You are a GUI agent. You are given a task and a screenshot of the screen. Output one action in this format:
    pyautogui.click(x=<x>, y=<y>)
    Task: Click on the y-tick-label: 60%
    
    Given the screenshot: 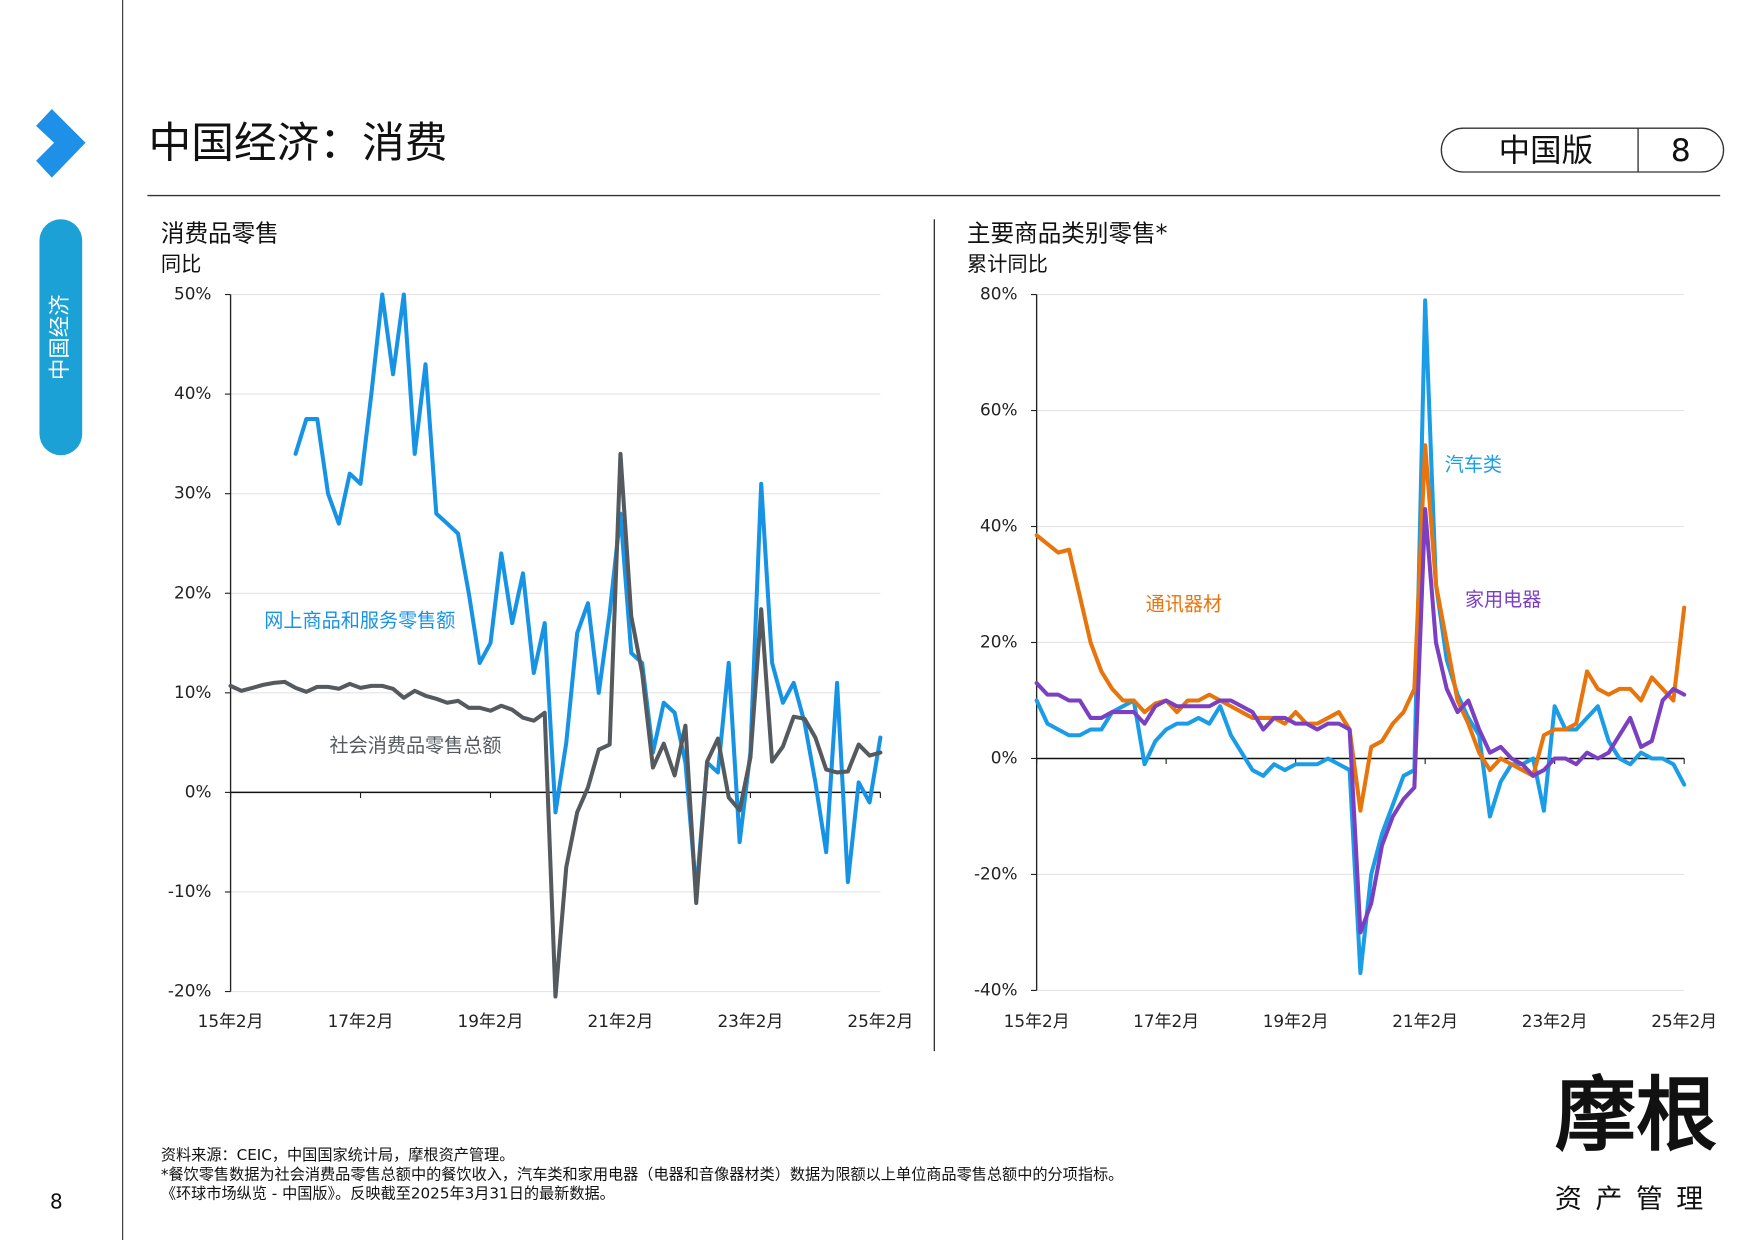 What is the action you would take?
    pyautogui.click(x=998, y=410)
    